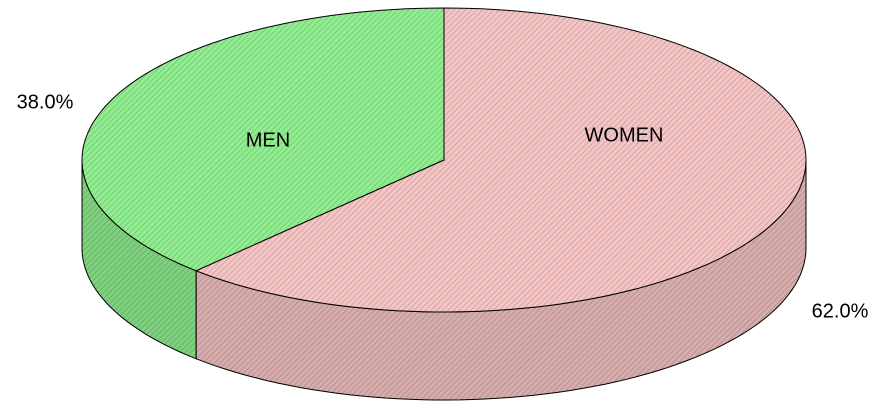  Describe the element at coordinates (268, 140) in the screenshot. I see `slice-label: MEN` at that location.